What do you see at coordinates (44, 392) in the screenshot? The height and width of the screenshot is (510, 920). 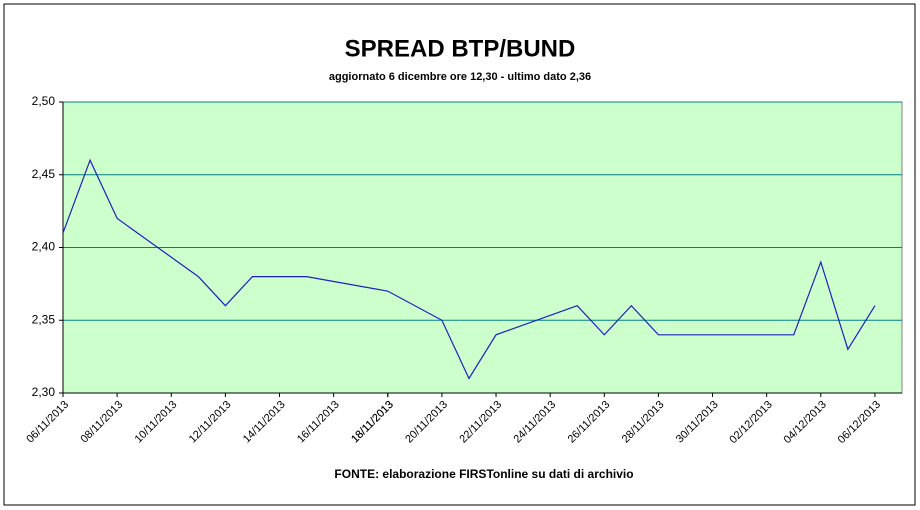 I see `y-tick-label: 2,30` at bounding box center [44, 392].